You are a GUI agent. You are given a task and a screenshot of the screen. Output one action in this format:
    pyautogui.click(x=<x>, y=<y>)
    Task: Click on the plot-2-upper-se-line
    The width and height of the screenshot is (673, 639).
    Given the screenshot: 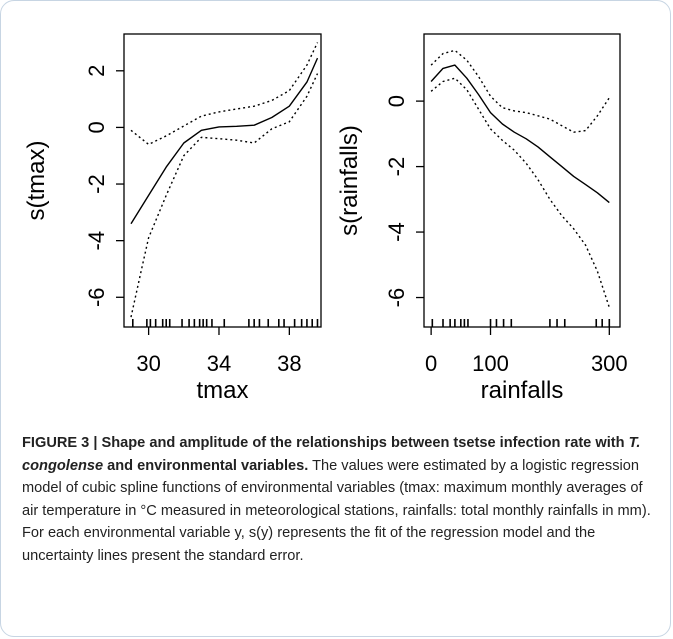 What is the action you would take?
    pyautogui.click(x=520, y=91)
    